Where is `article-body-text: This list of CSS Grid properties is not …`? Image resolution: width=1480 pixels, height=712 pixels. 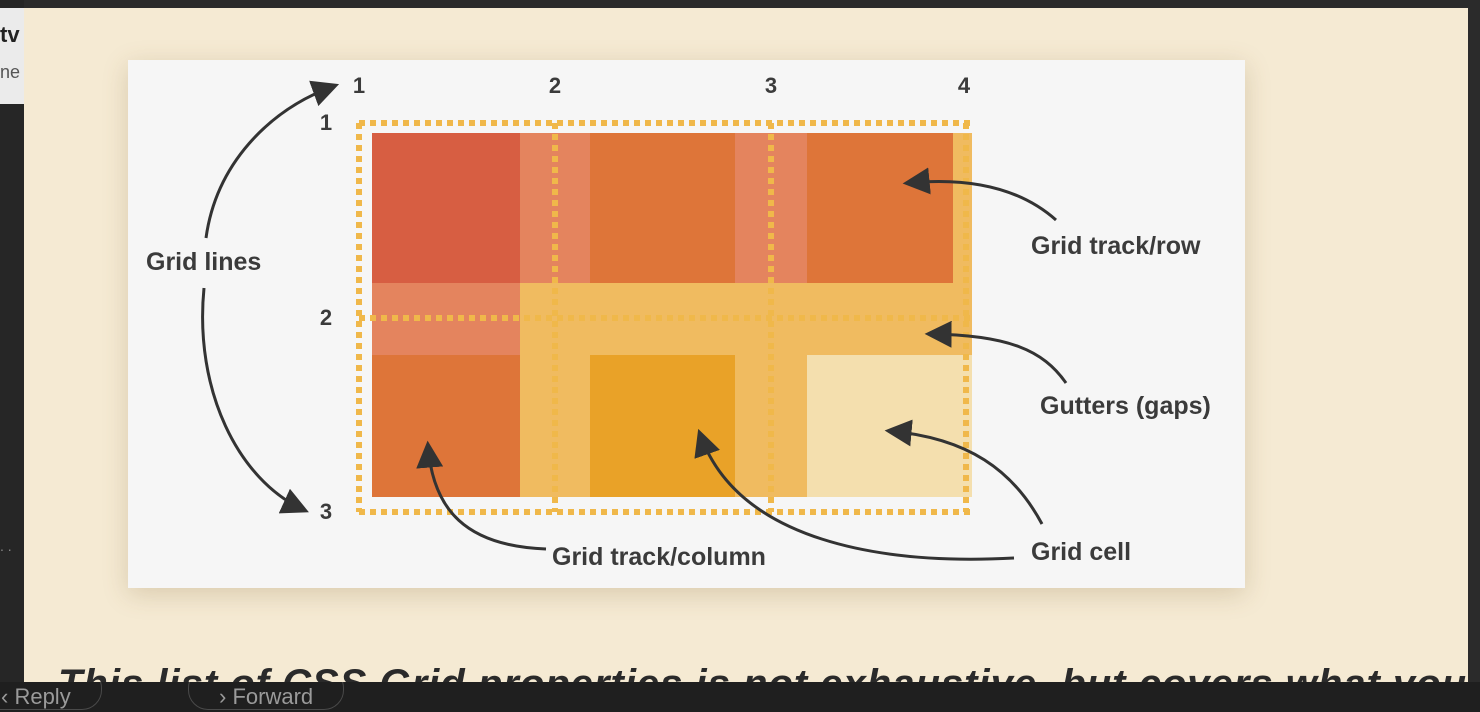
article-body-text: This list of CSS Grid properties is not … is located at coordinates (763, 672).